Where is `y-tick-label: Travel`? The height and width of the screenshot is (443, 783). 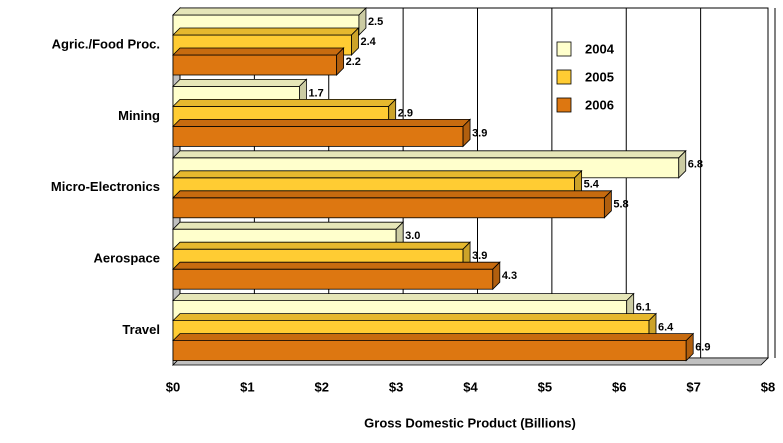
y-tick-label: Travel is located at coordinates (141, 329).